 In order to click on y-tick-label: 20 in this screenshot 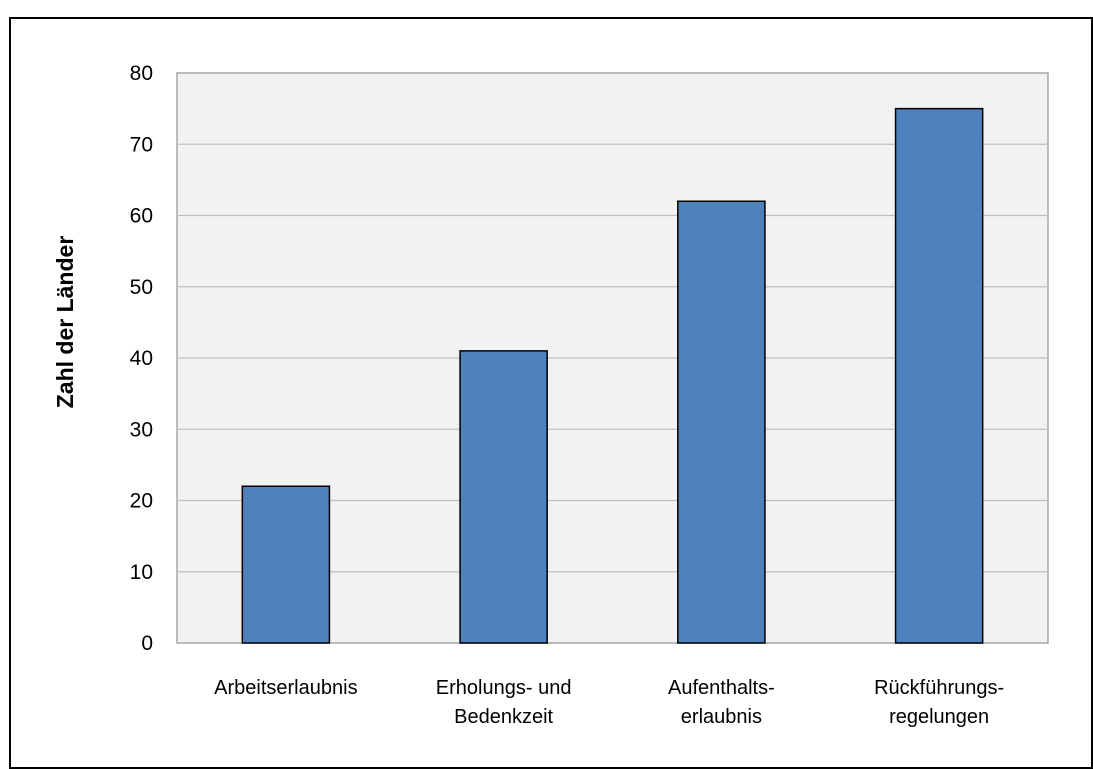, I will do `click(141, 501)`.